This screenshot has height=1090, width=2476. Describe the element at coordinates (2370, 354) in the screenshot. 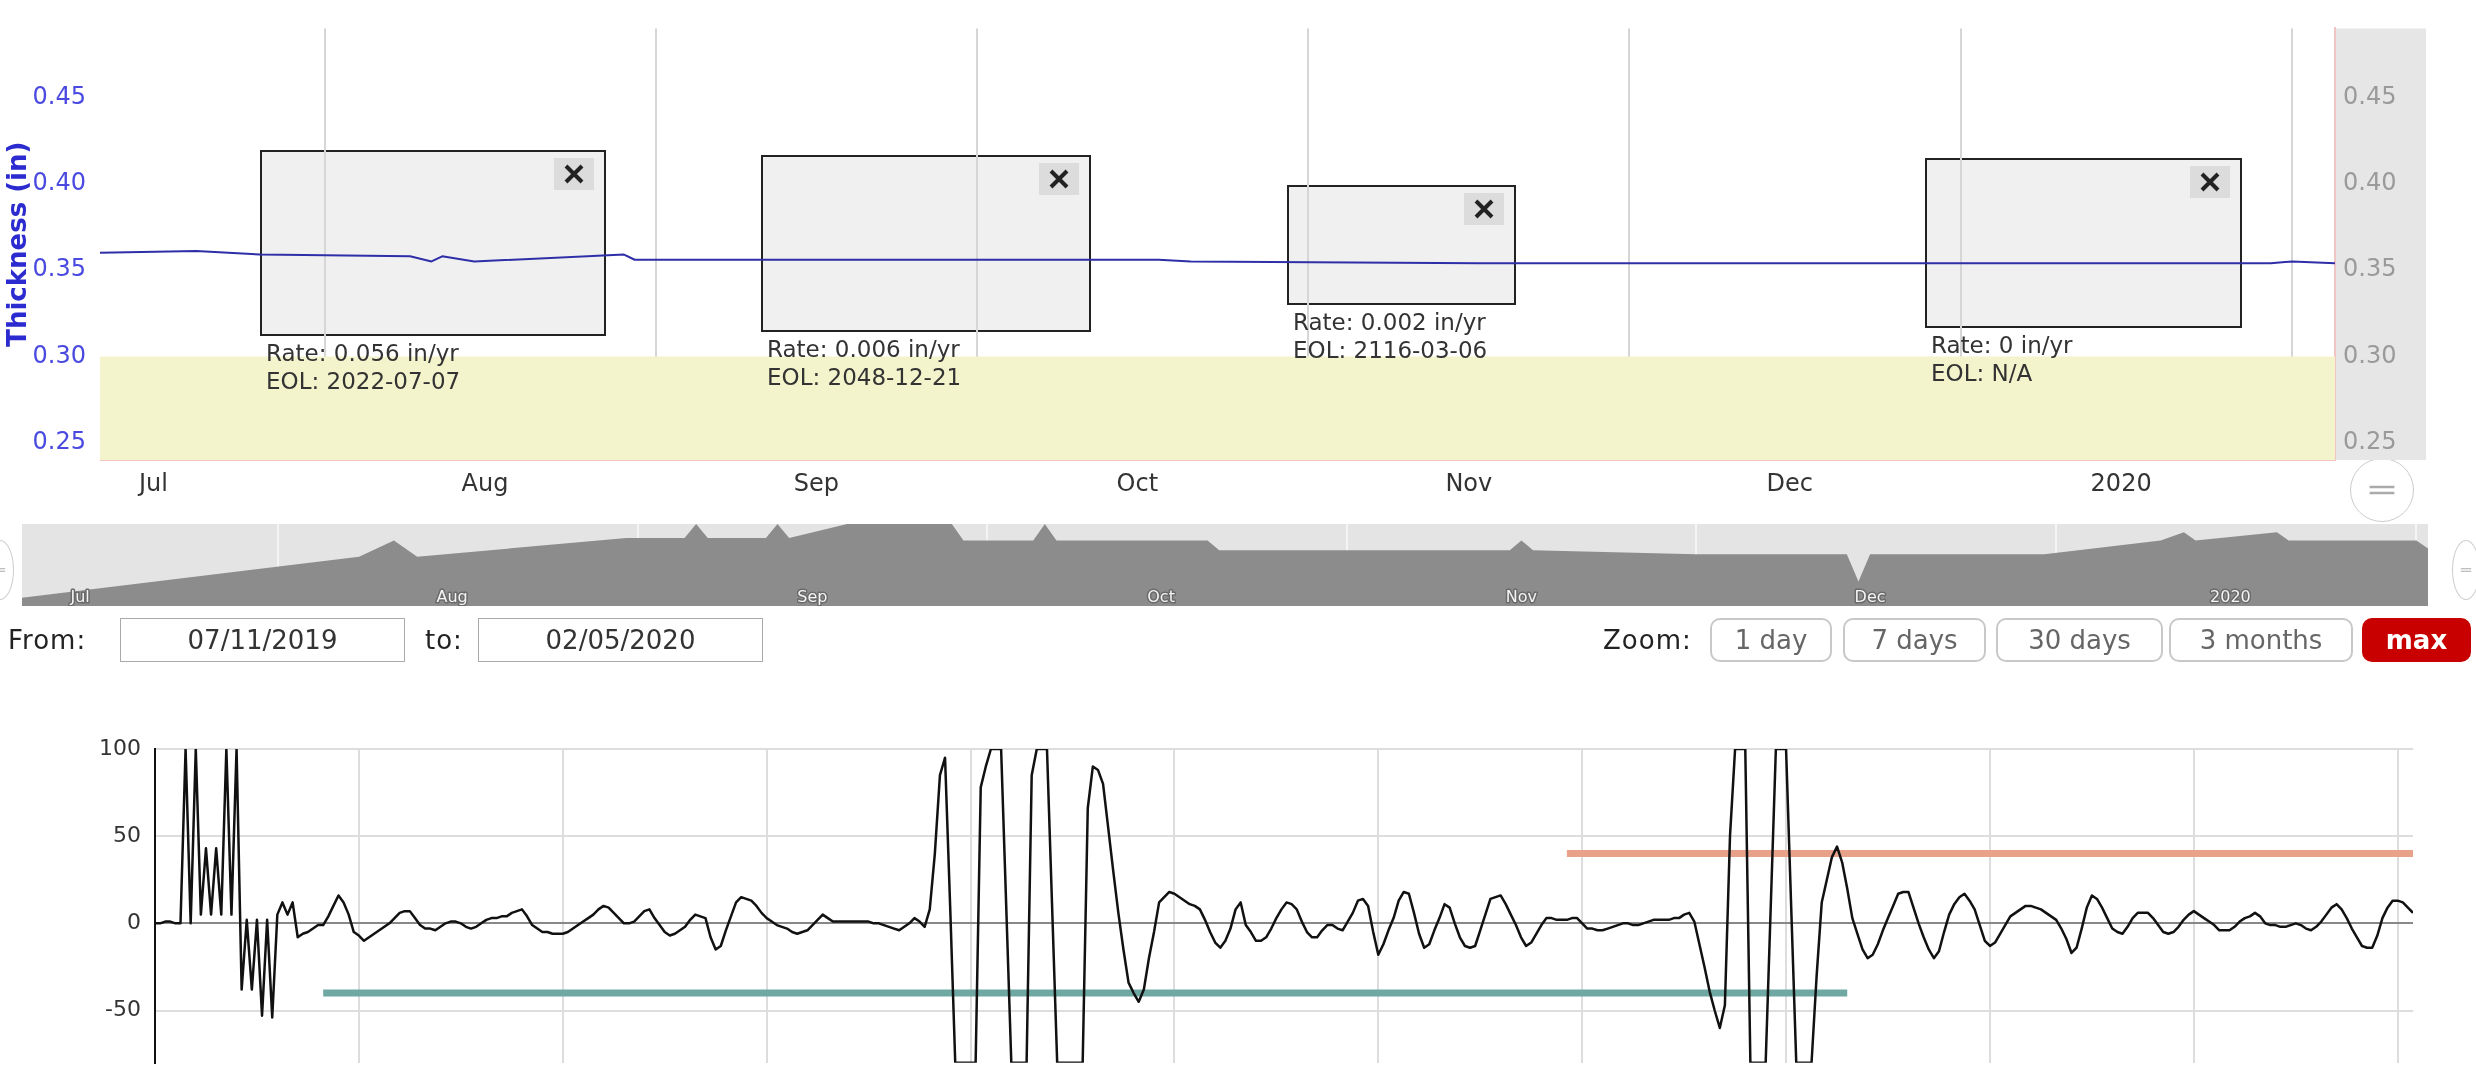

I see `y2-tick-label: 0.30` at that location.